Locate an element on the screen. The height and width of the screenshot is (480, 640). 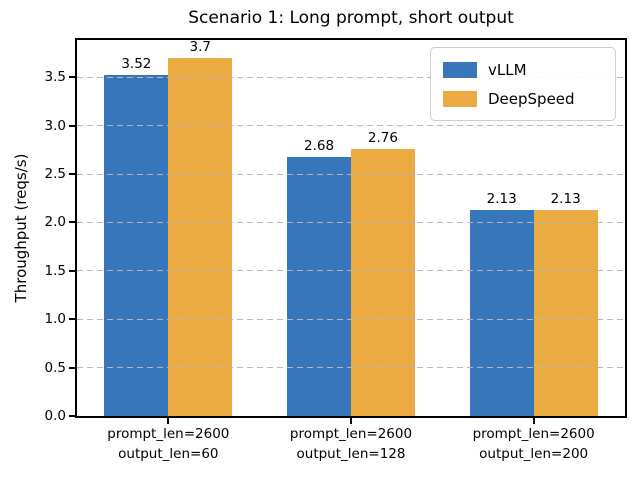
bar-value-label: 2.76 is located at coordinates (382, 137).